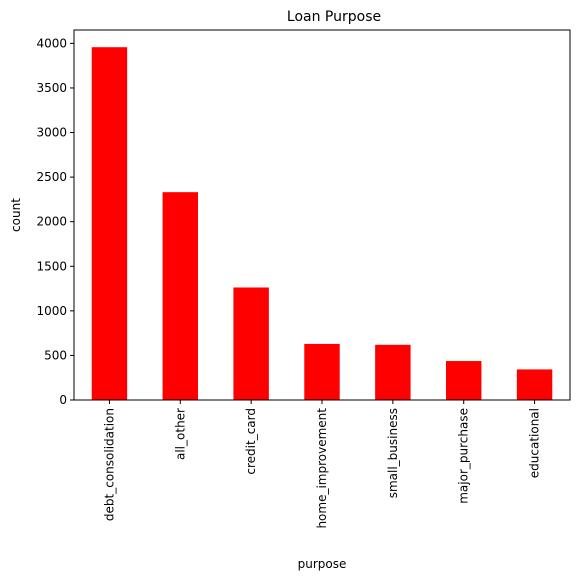  I want to click on y-axis: 0 500 1000 1500 2000 2500 3000 3500 4000, so click(55, 221).